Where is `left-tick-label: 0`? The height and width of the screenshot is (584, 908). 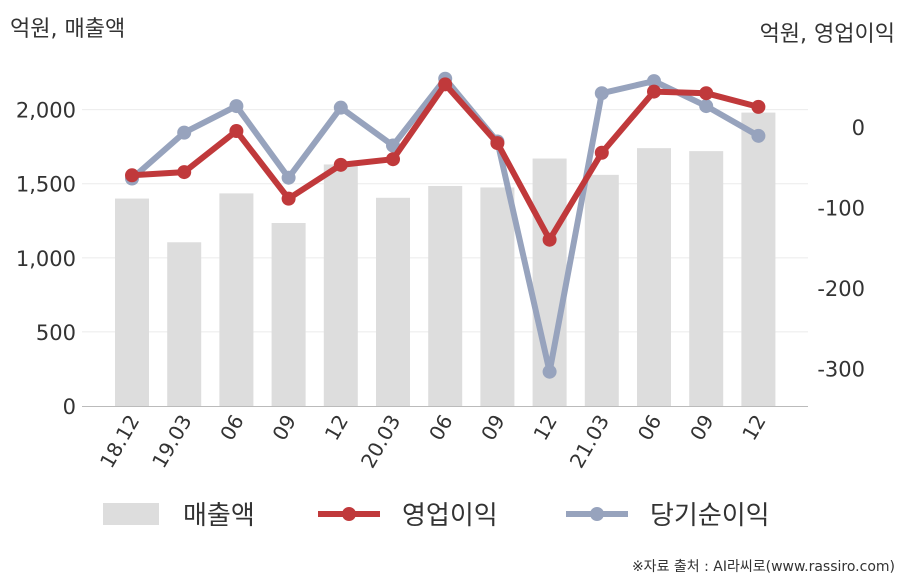
left-tick-label: 0 is located at coordinates (69, 407).